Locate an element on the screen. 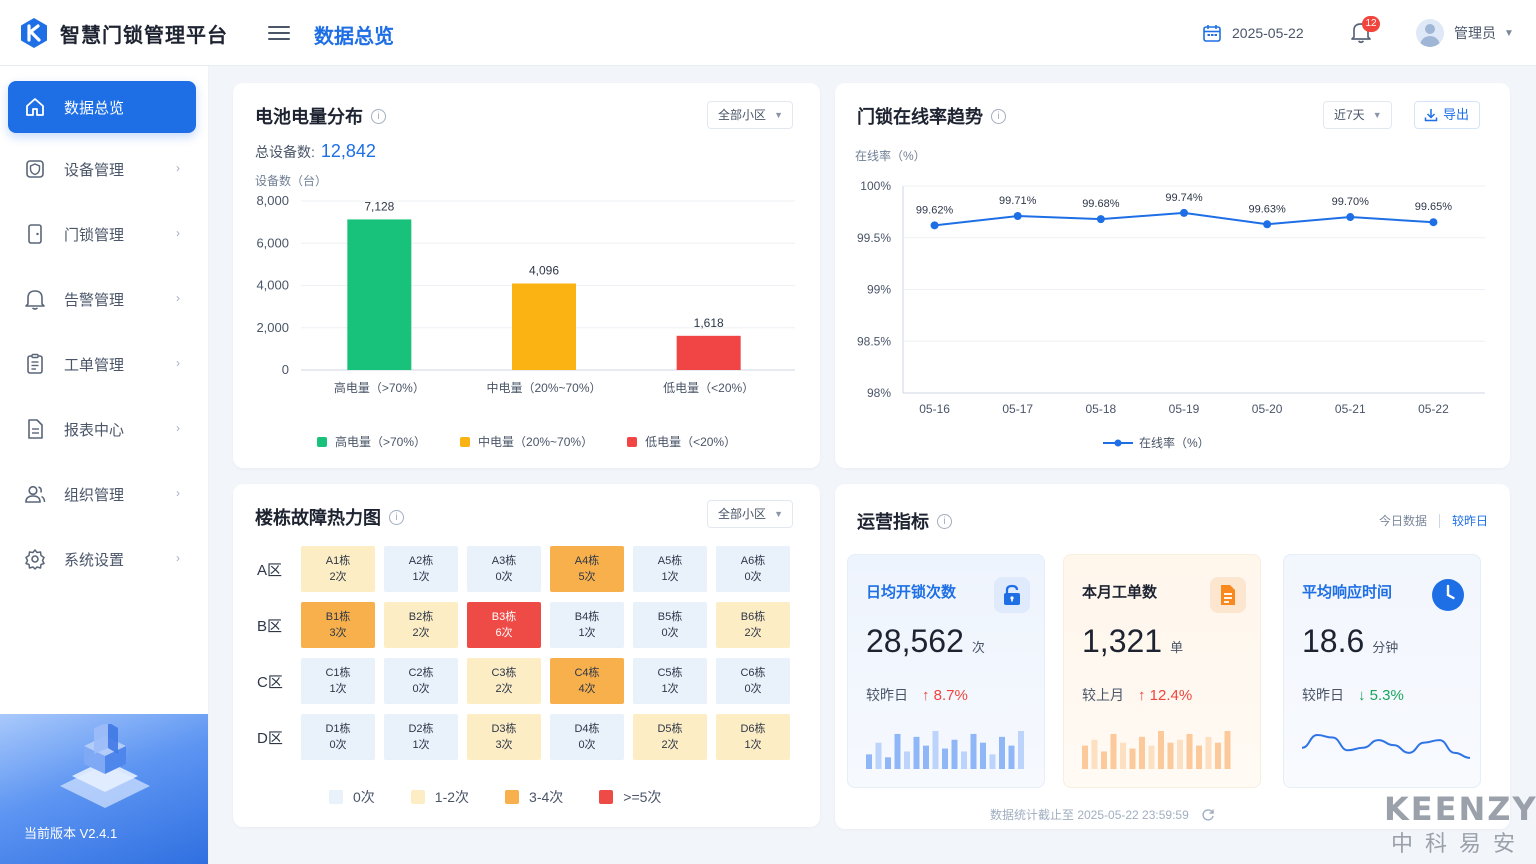 This screenshot has height=864, width=1536. document-icon is located at coordinates (1228, 595).